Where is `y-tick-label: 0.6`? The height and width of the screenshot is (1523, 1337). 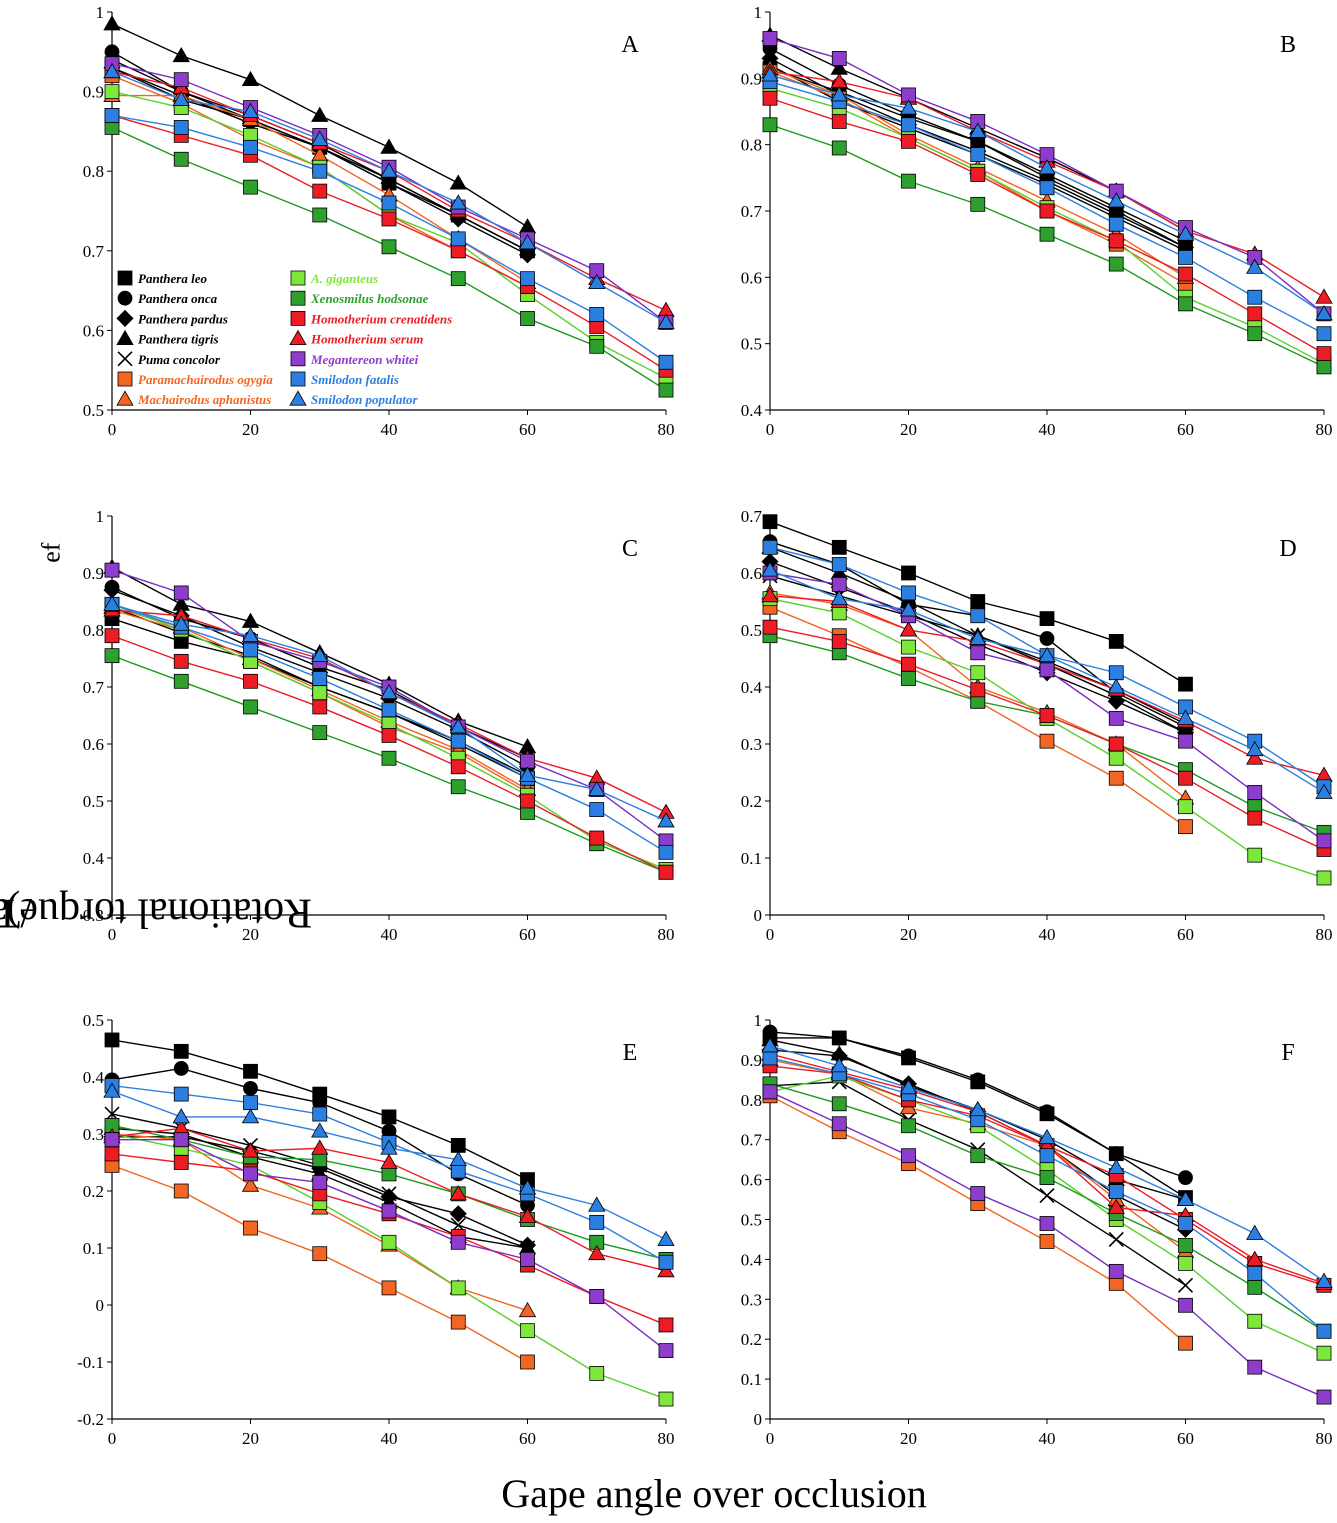
y-tick-label: 0.6 is located at coordinates (93, 744).